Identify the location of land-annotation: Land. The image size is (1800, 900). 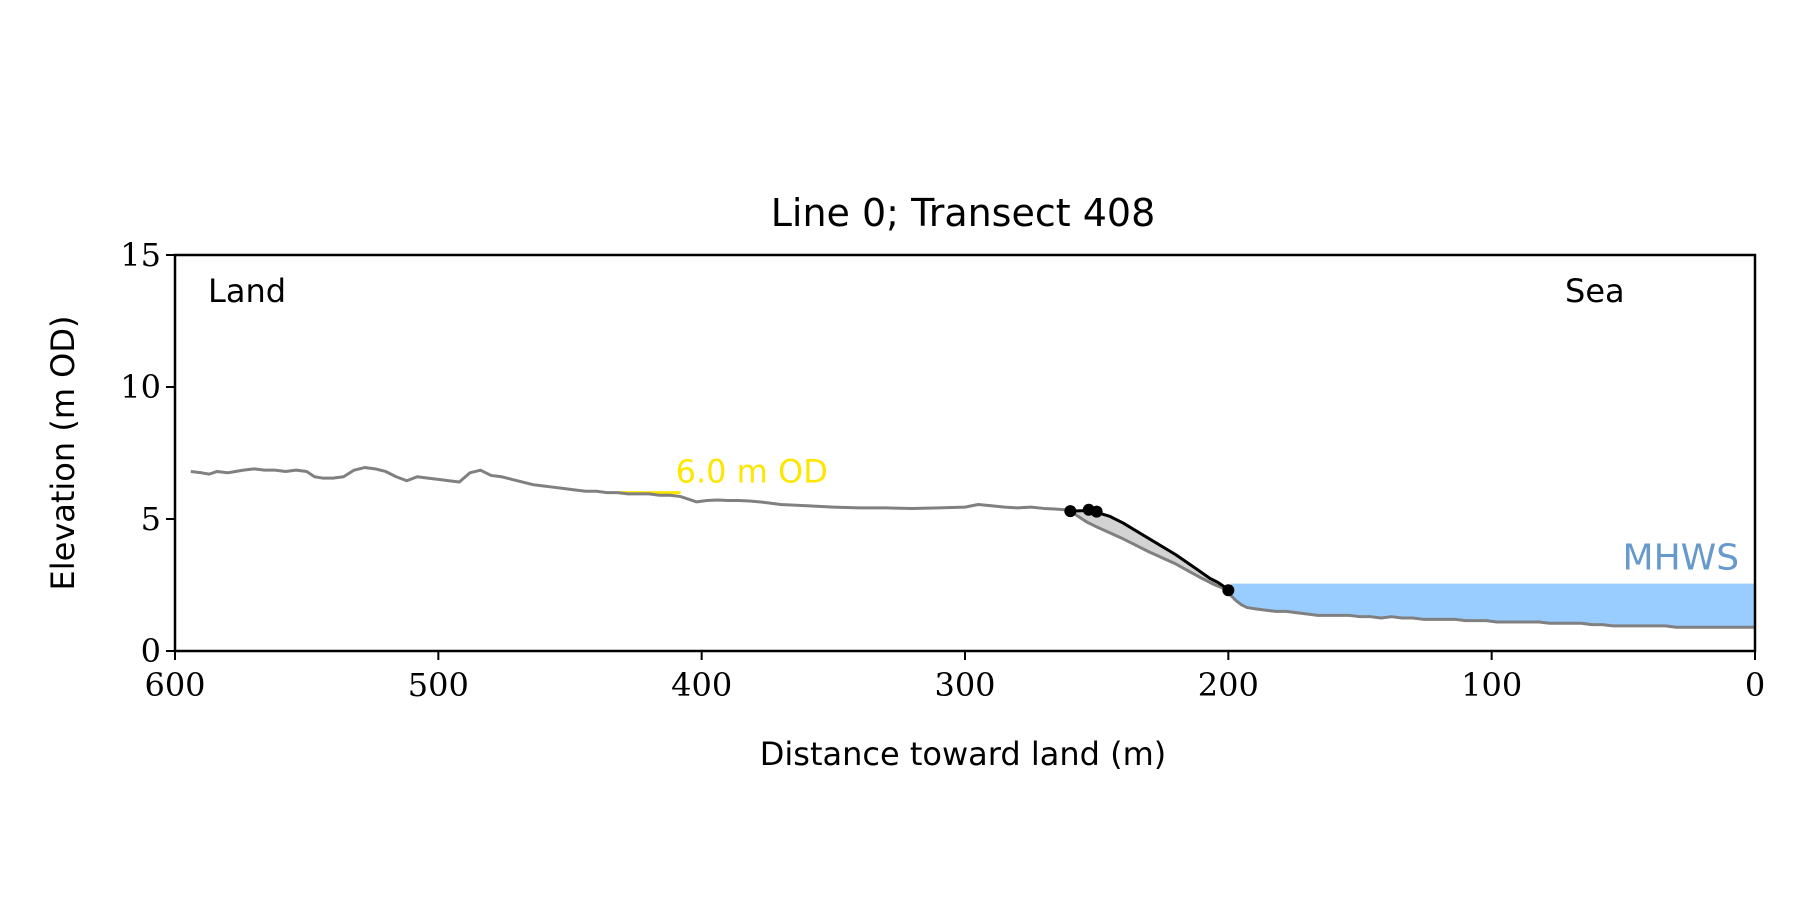
(247, 291).